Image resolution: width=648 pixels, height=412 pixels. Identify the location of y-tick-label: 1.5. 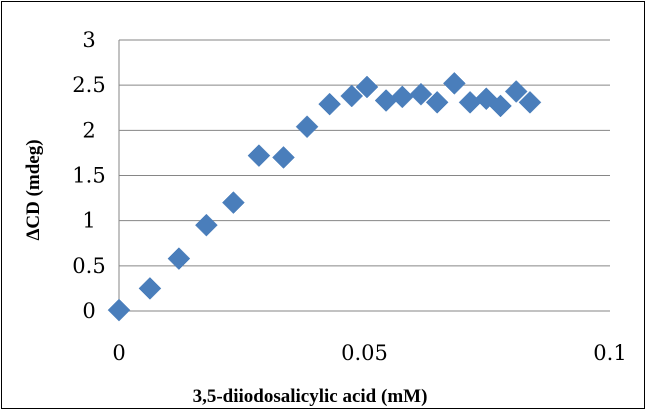
(88, 176).